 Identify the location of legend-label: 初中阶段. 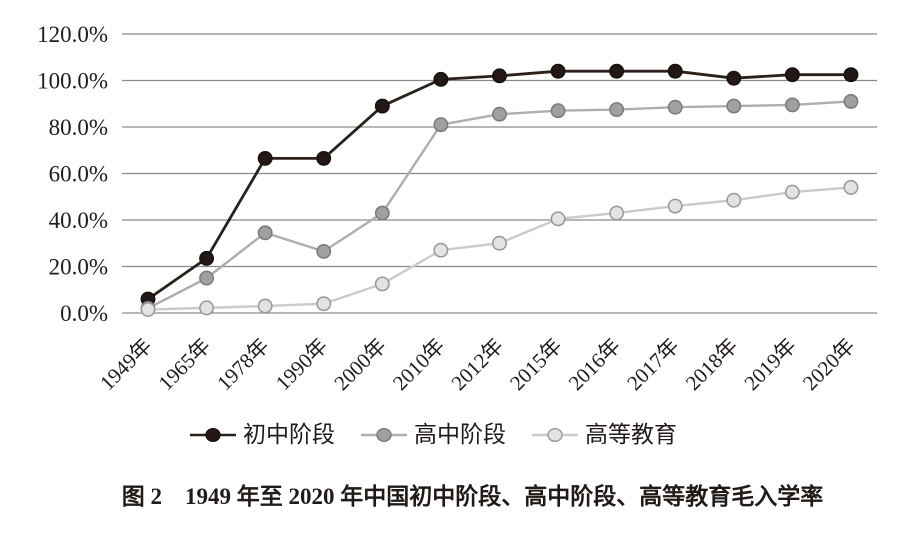
(289, 434).